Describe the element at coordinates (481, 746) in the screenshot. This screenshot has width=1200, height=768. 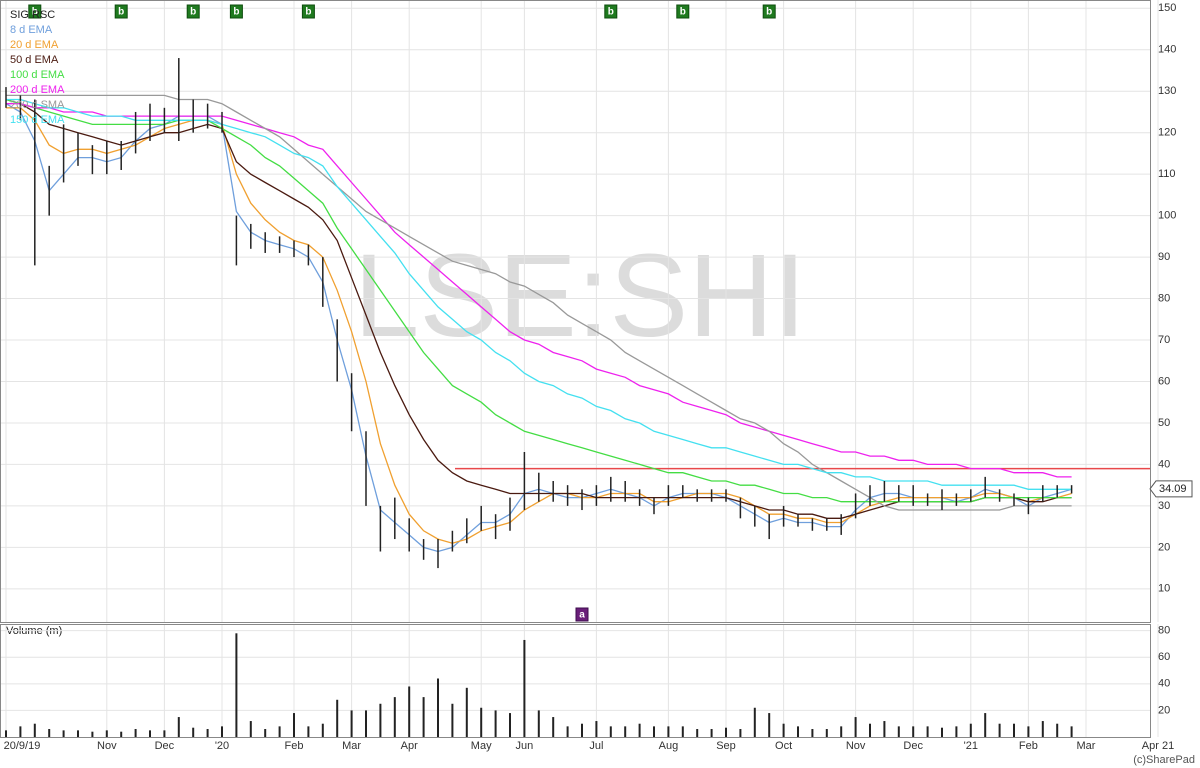
I see `x-tick-label: May` at that location.